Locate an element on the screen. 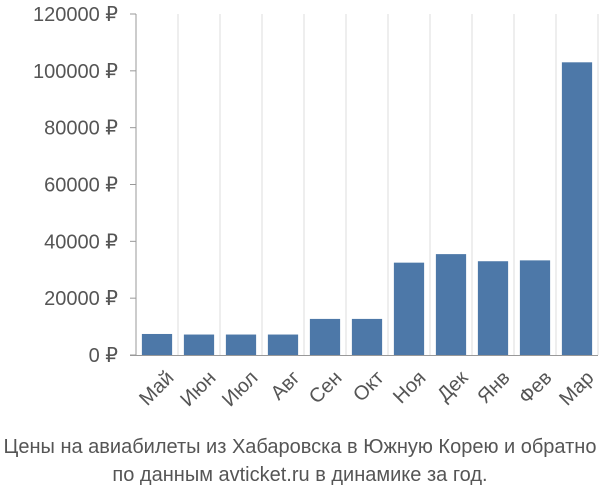  x-tick-label: Окт is located at coordinates (368, 386).